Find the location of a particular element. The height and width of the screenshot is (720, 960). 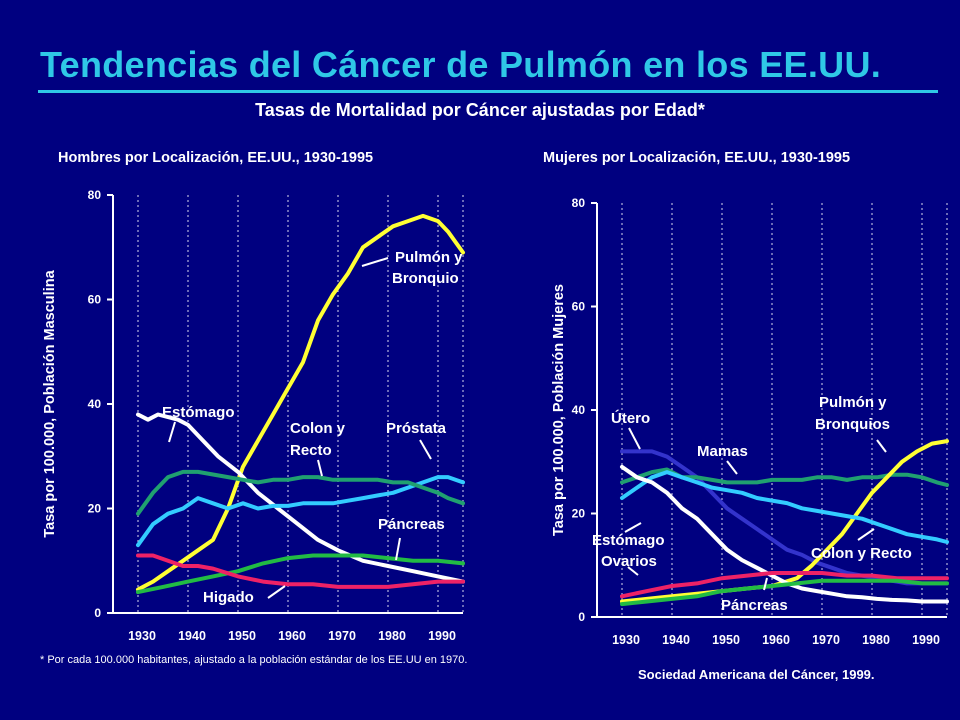

men-x-tick-label: 1960 is located at coordinates (292, 636).